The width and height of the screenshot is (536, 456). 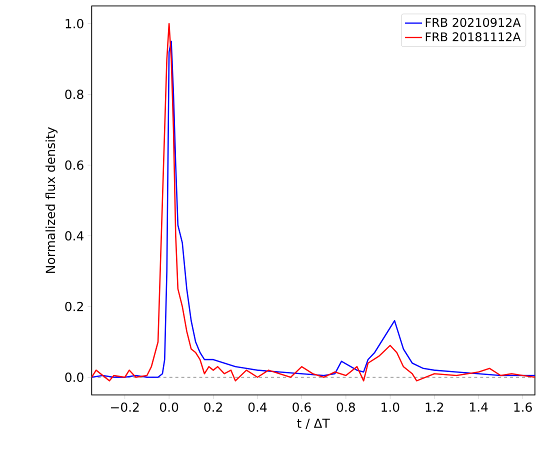 I want to click on x-tick-label: 0.4, so click(x=257, y=407).